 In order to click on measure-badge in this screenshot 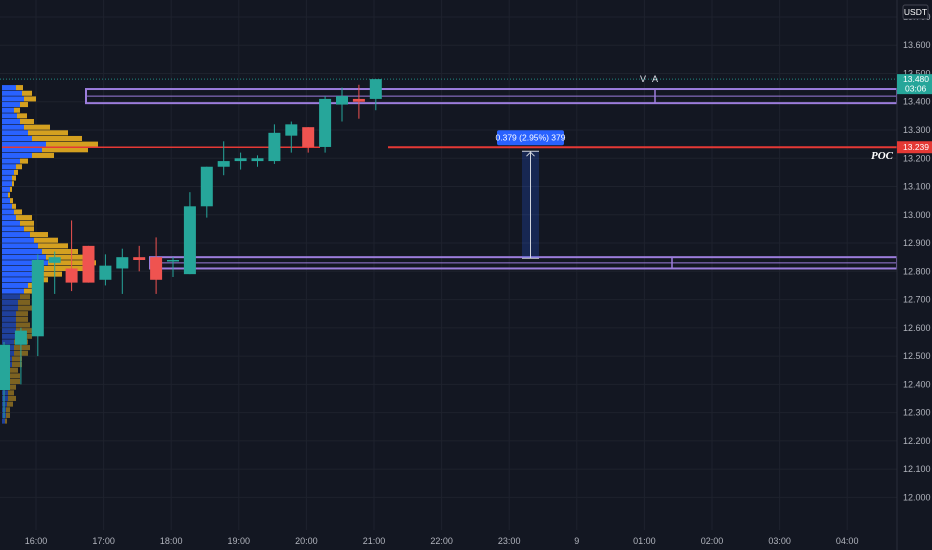, I will do `click(530, 138)`.